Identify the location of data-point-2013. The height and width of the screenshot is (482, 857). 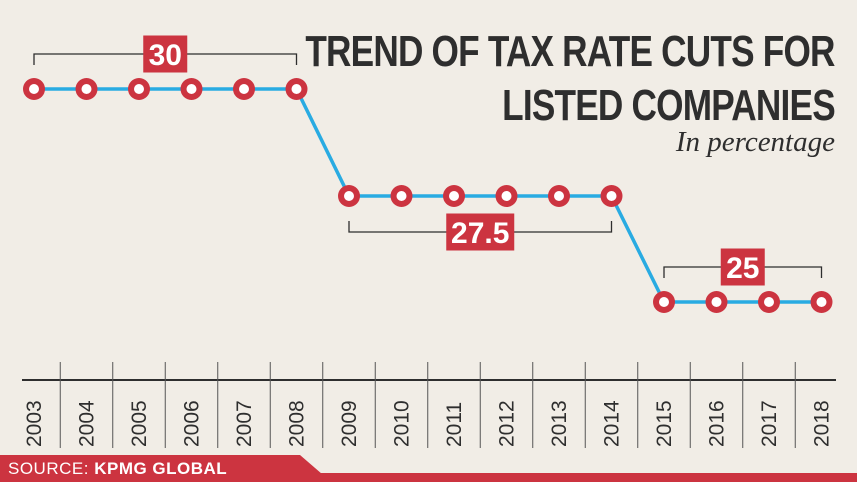
(559, 196).